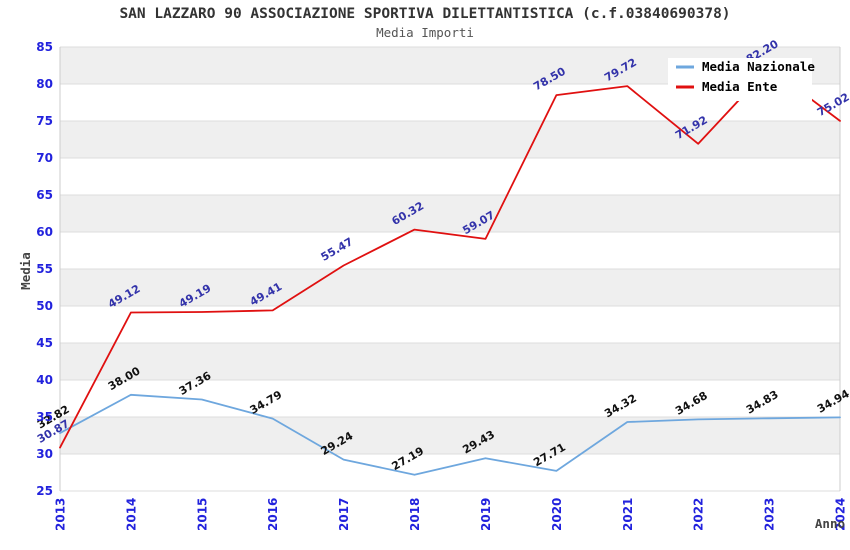  What do you see at coordinates (486, 514) in the screenshot?
I see `x-tick-label: 2019` at bounding box center [486, 514].